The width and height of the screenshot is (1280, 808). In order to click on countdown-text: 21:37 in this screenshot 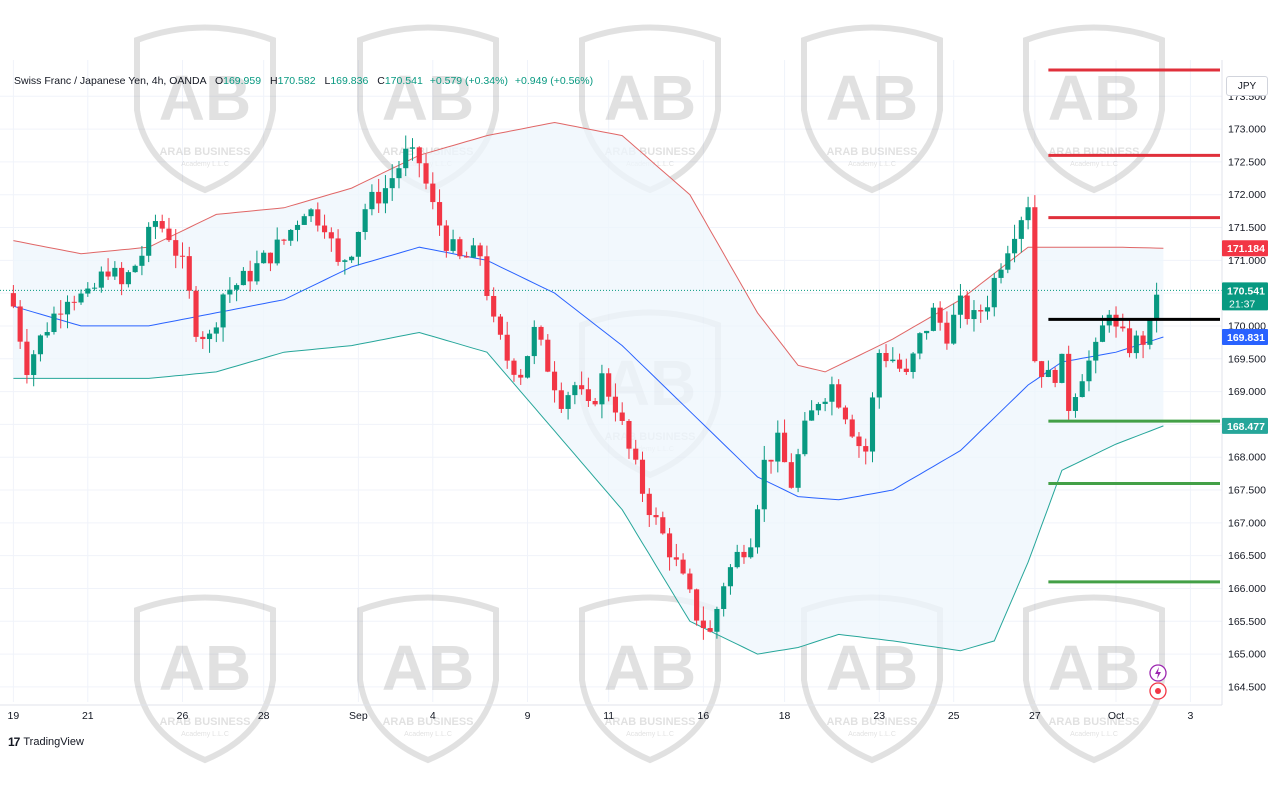, I will do `click(1242, 304)`.